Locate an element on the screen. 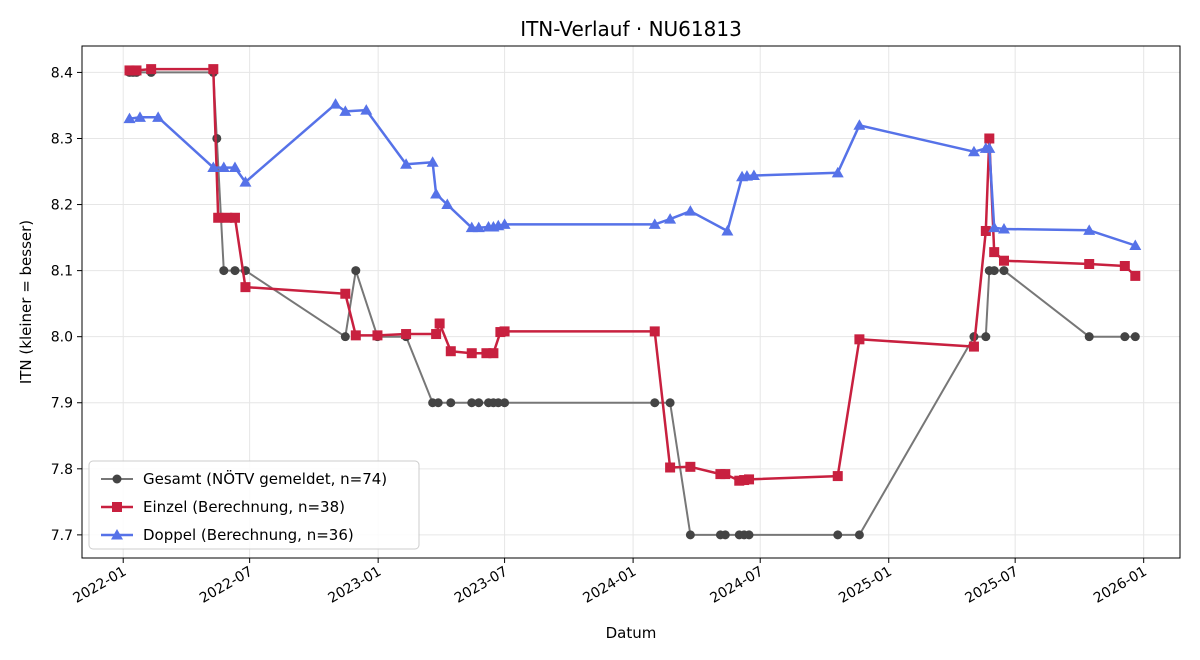 Image resolution: width=1200 pixels, height=660 pixels. legend-marker-doppel is located at coordinates (117, 534).